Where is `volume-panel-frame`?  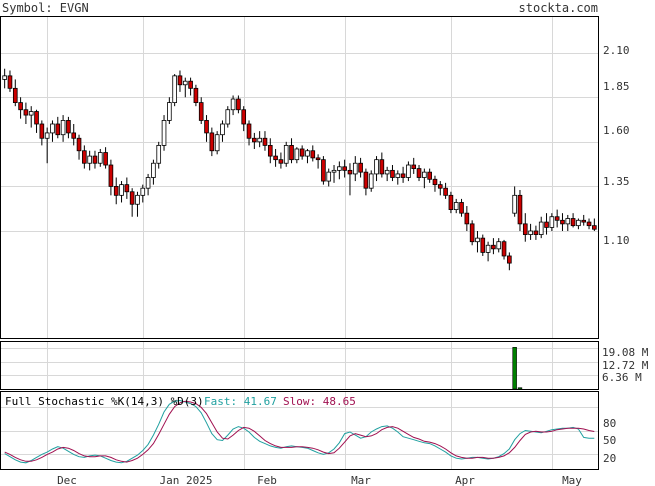
volume-panel-frame is located at coordinates (299, 365).